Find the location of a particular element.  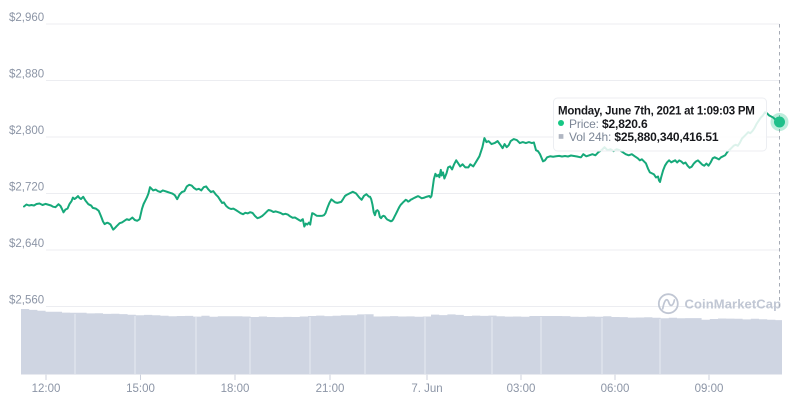

svg-text: $2,800 is located at coordinates (26, 131).